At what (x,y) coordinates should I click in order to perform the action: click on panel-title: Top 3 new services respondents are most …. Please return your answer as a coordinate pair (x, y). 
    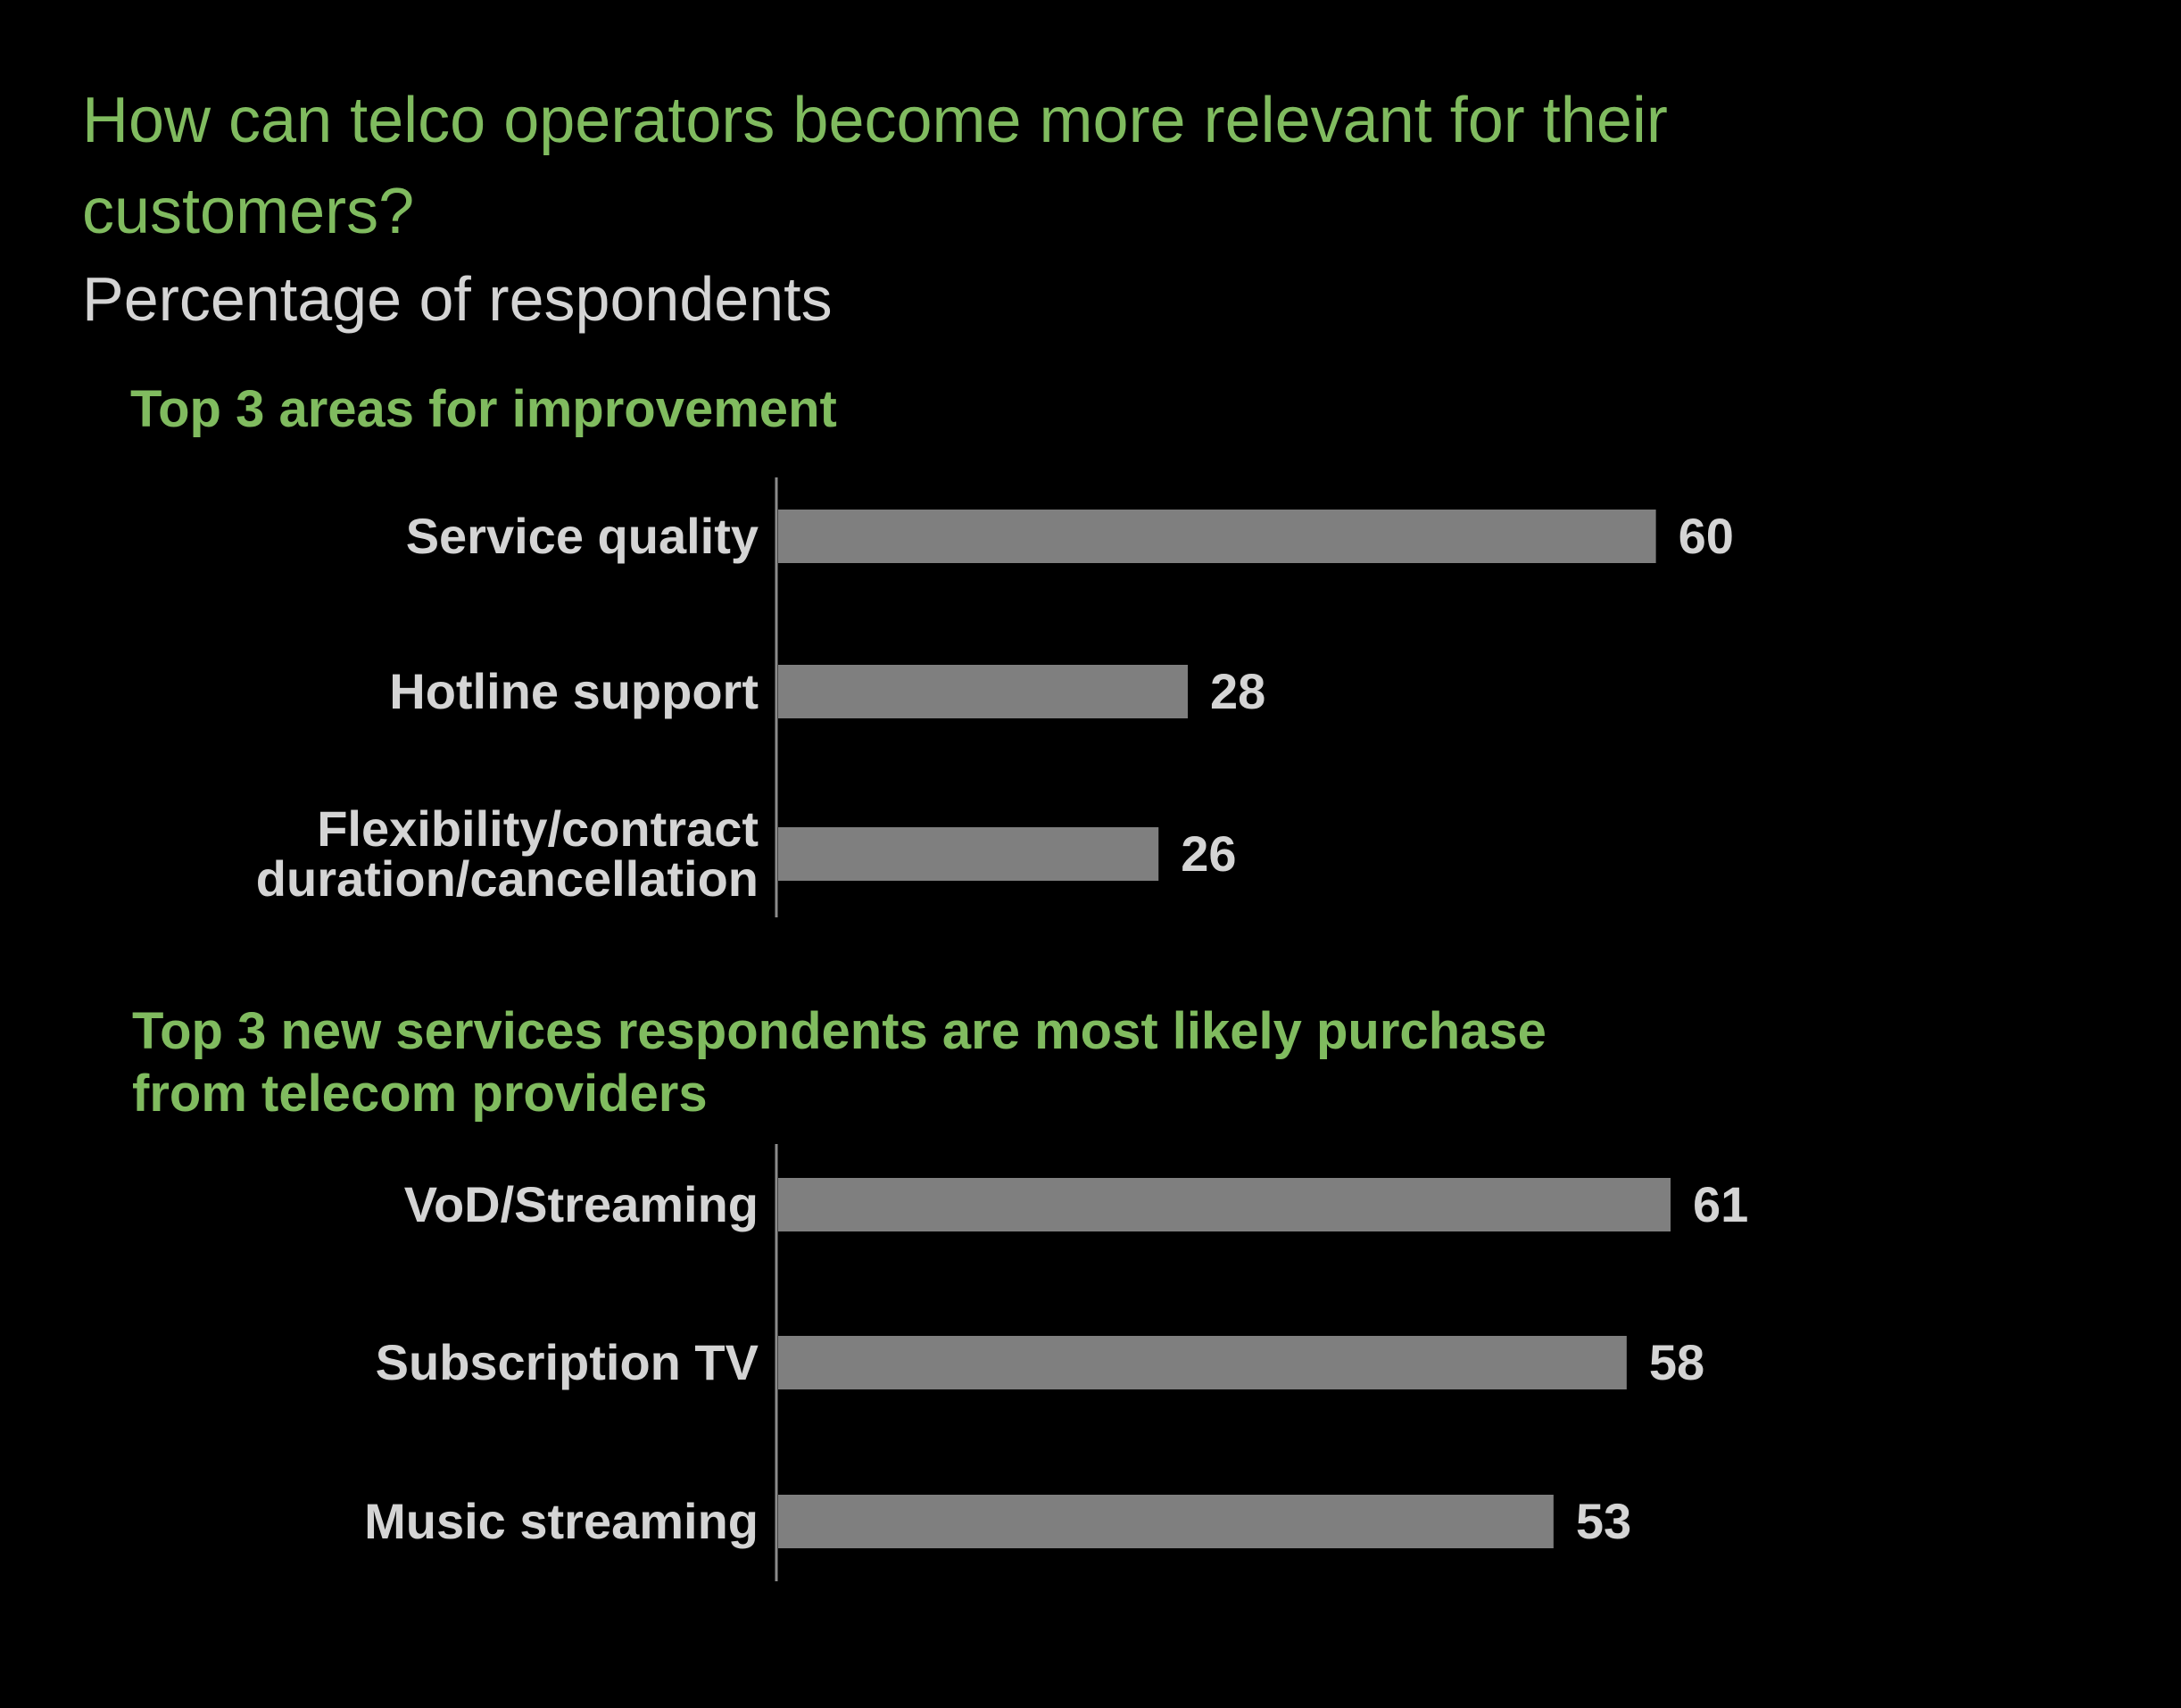
    Looking at the image, I should click on (839, 1062).